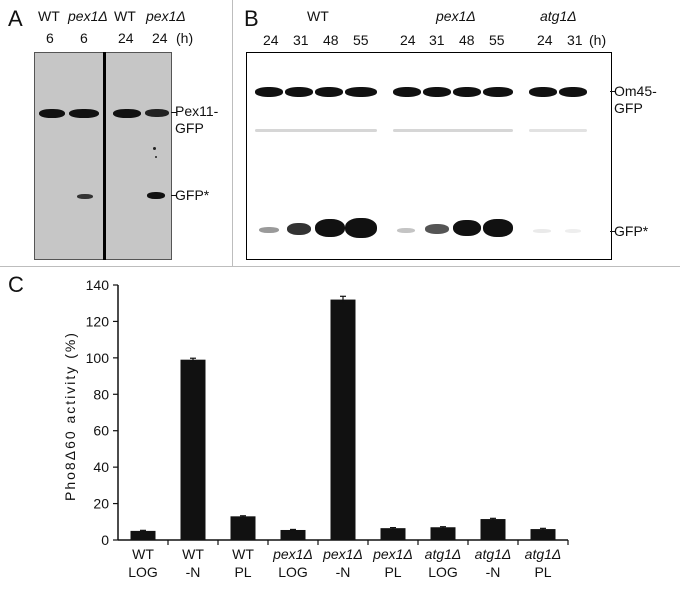  What do you see at coordinates (437, 40) in the screenshot?
I see `time-b-pex1-2: 31` at bounding box center [437, 40].